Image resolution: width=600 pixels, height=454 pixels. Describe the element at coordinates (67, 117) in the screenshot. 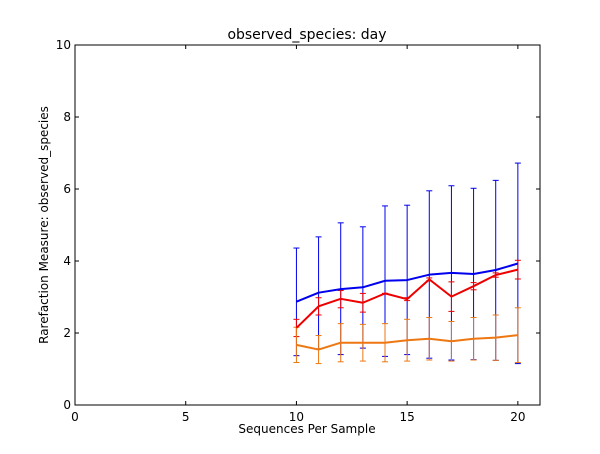

I see `y-tick-label: 8` at that location.